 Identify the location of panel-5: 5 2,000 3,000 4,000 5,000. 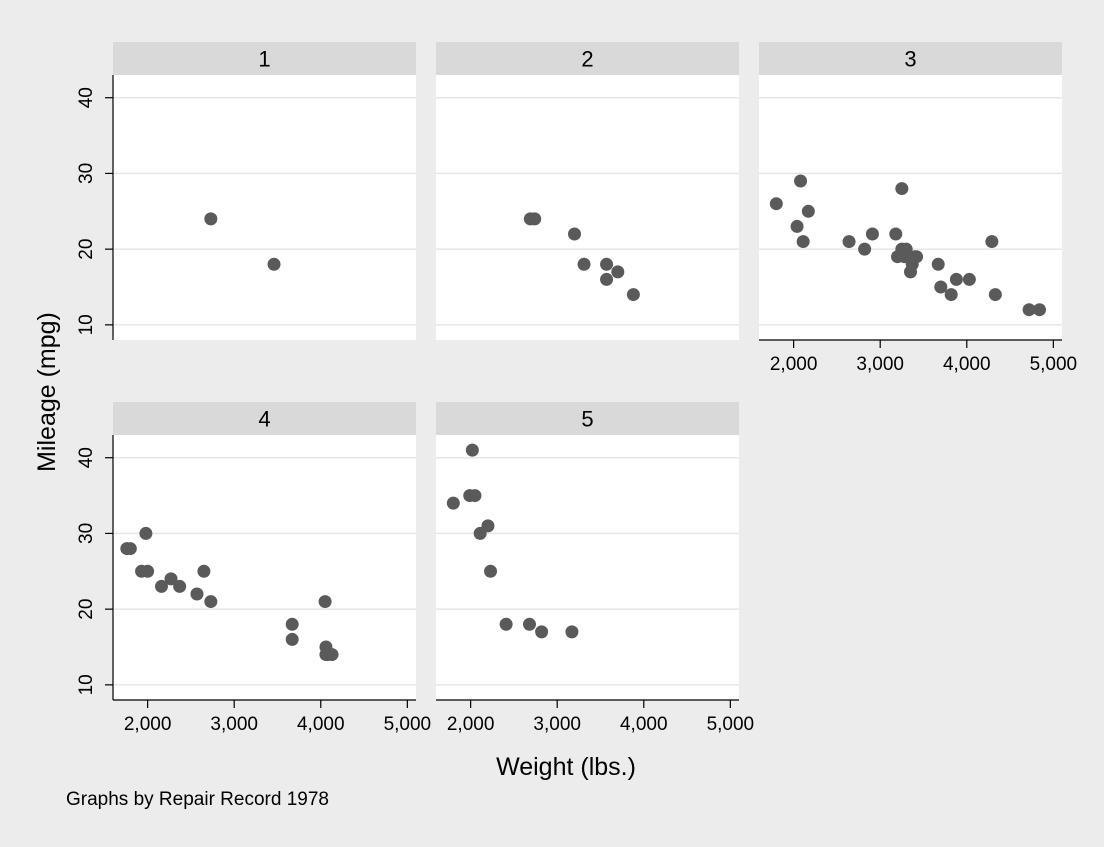
(595, 568).